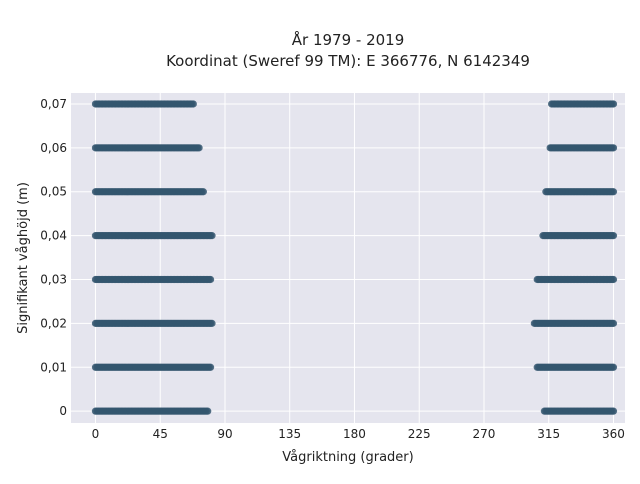 This screenshot has height=484, width=640. Describe the element at coordinates (23, 258) in the screenshot. I see `y-axis-label: Signifikant våghöjd (m)` at that location.